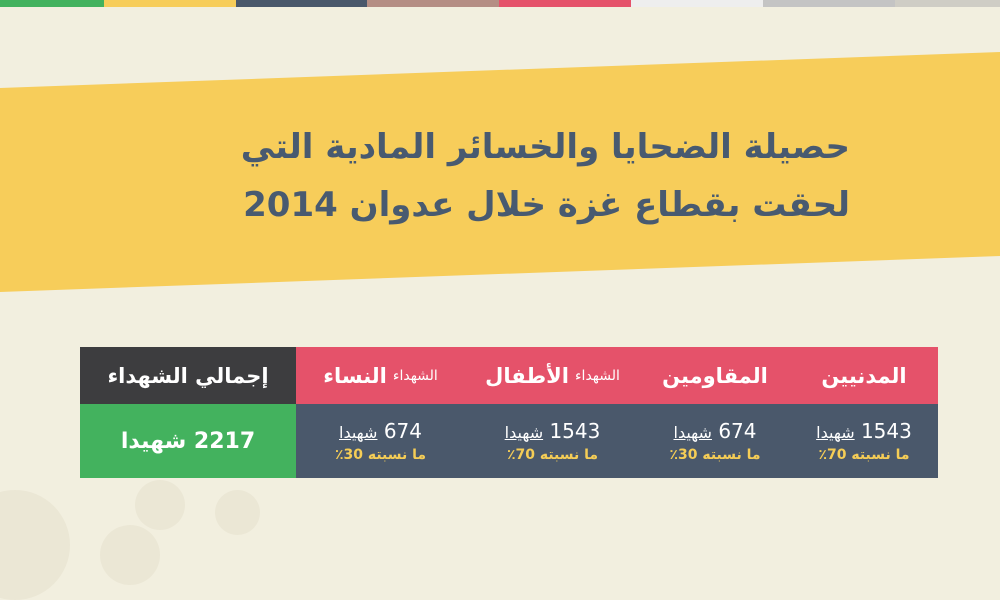 Image resolution: width=1000 pixels, height=600 pixels. I want to click on column-total: إجمالي الشهداء 2217 شهيدا, so click(188, 412).